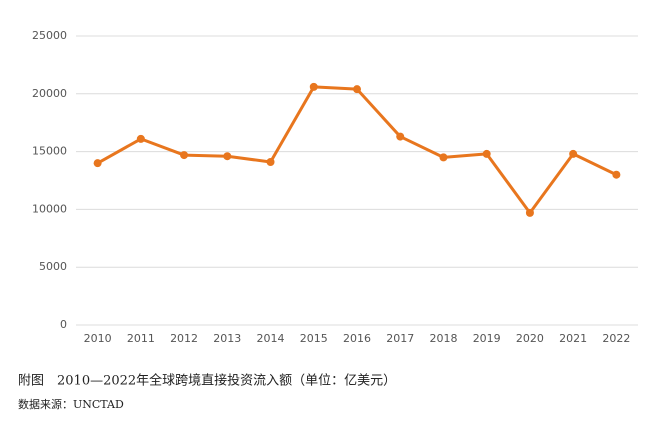 This screenshot has height=430, width=667. What do you see at coordinates (98, 338) in the screenshot?
I see `x-tick-label: 2010` at bounding box center [98, 338].